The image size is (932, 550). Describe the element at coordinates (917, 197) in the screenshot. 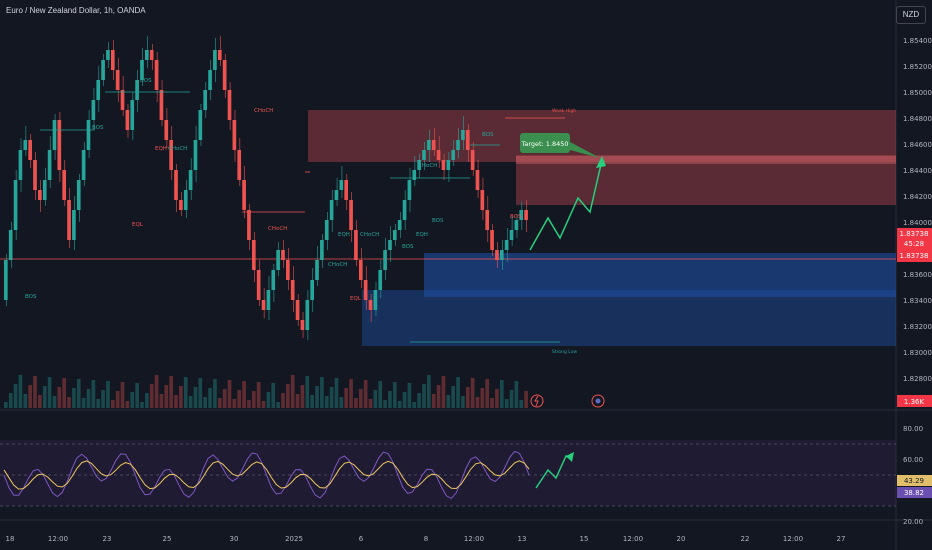

I see `price-tick: 1.84200` at that location.